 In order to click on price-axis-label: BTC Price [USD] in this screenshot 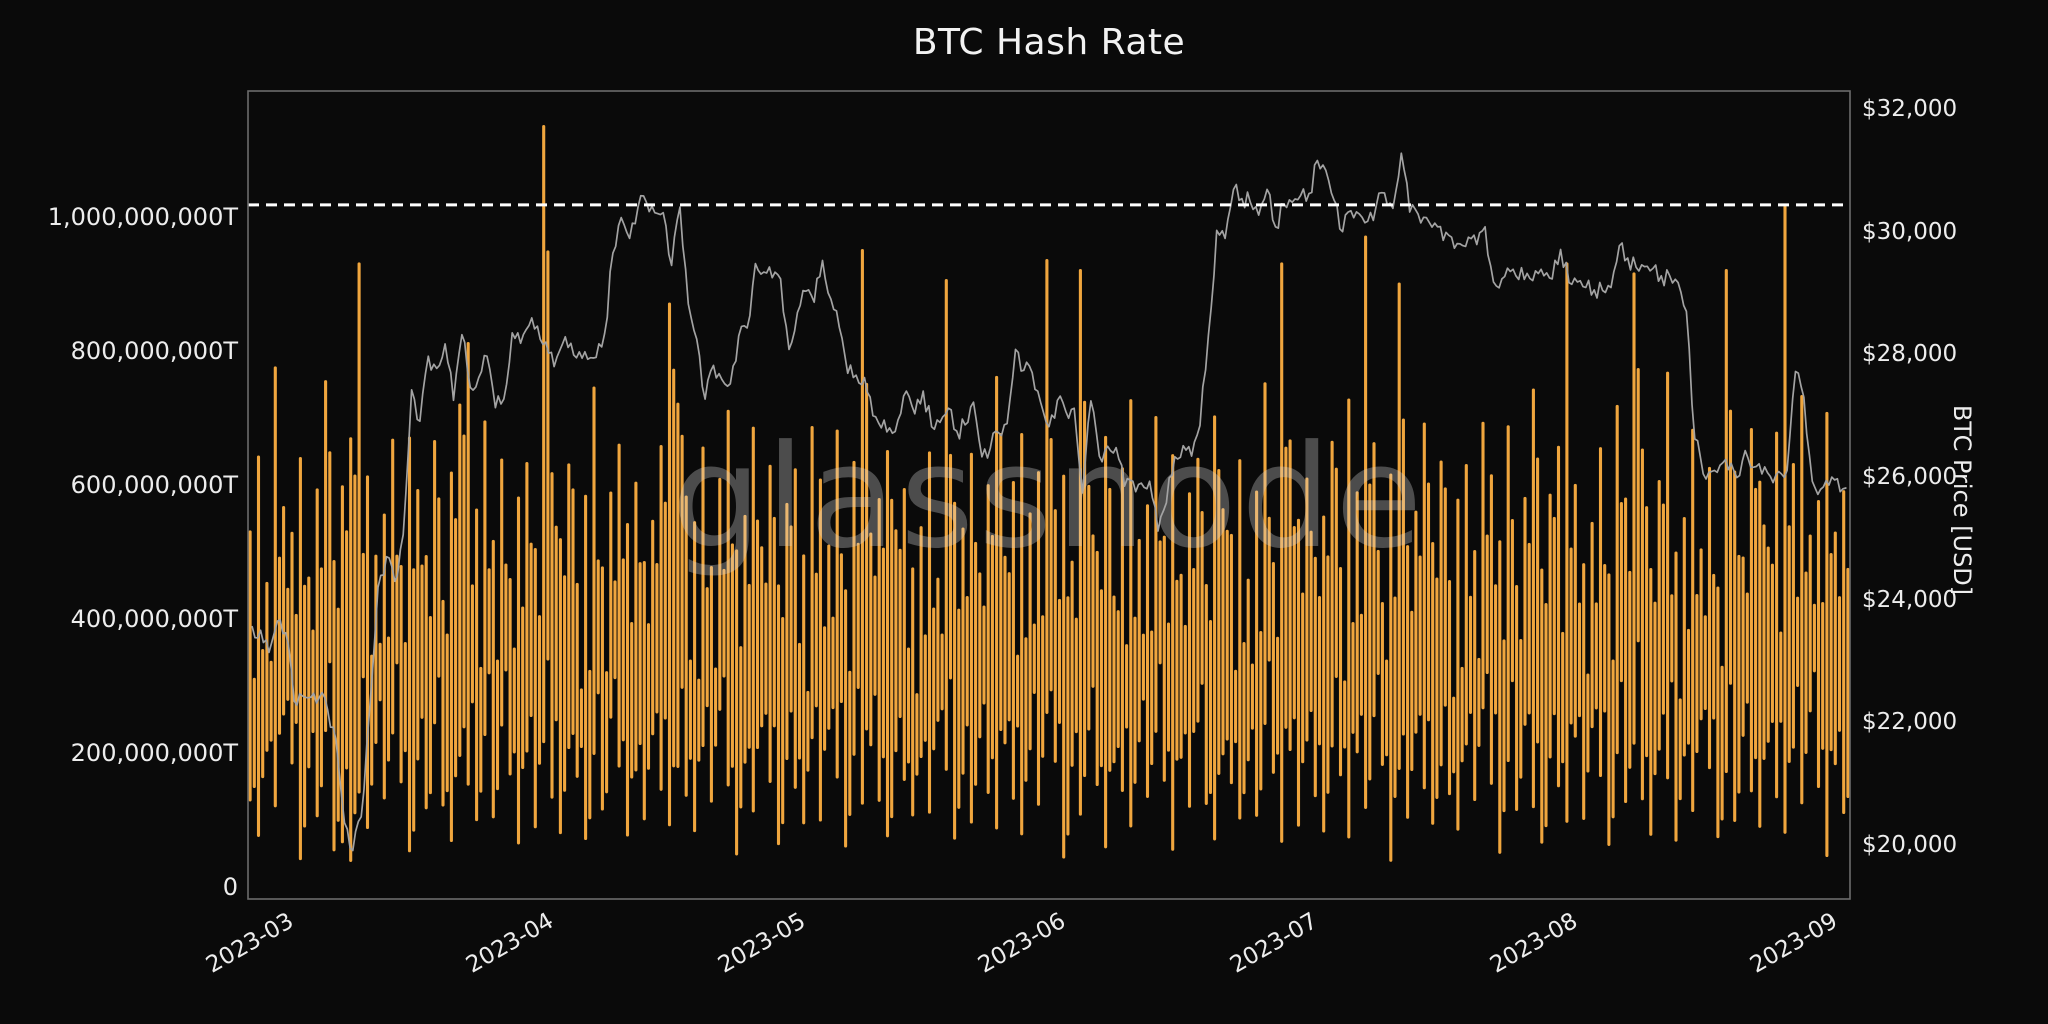, I will do `click(1962, 500)`.